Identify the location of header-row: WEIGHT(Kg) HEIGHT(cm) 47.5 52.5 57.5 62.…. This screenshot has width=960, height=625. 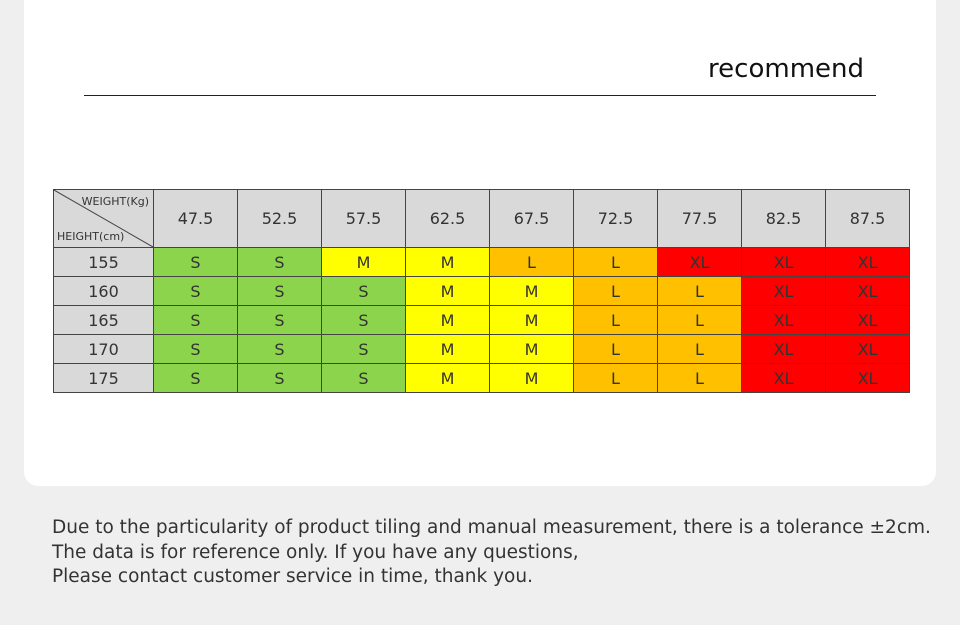
(481, 218).